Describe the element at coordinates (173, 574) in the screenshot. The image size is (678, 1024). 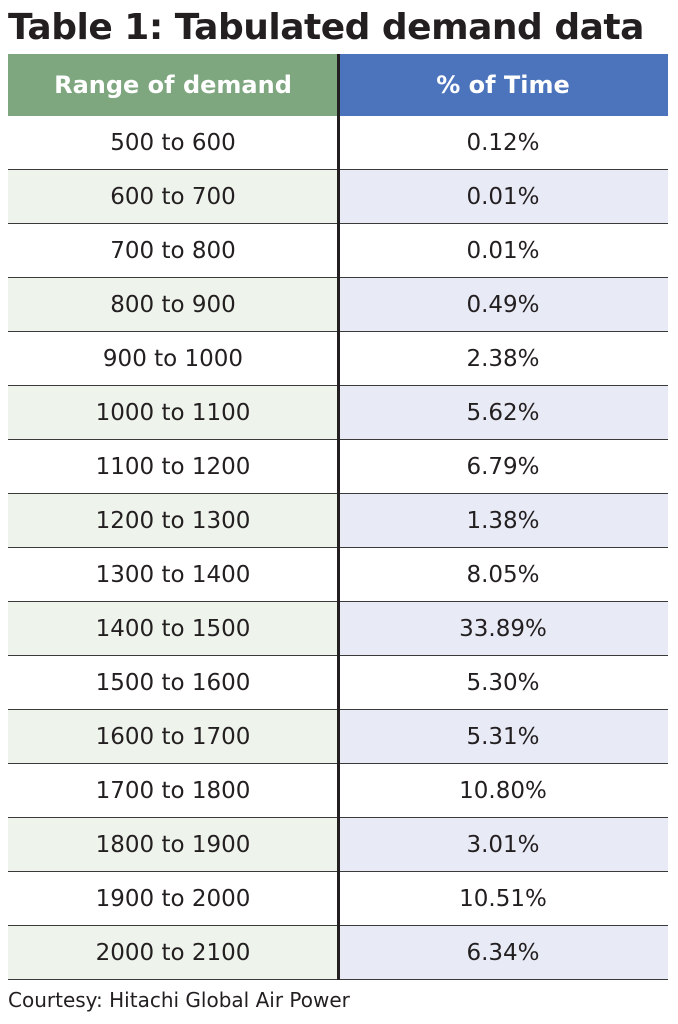
I see `range-cell: 1300 to 1400` at that location.